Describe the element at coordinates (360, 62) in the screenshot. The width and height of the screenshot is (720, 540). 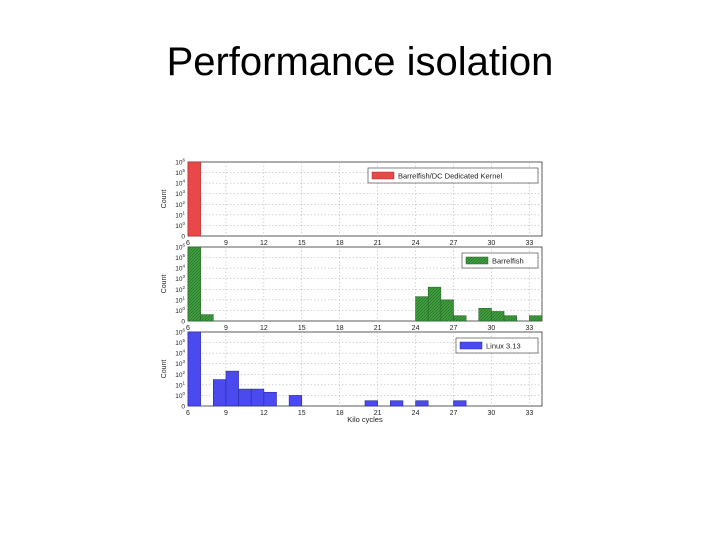
I see `slide-title: Performance isolation` at that location.